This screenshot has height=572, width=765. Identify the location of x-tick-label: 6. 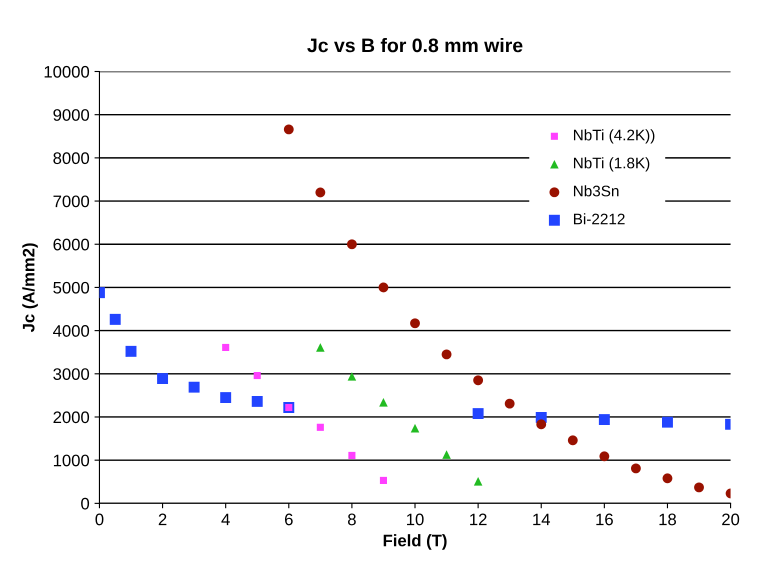
(289, 520).